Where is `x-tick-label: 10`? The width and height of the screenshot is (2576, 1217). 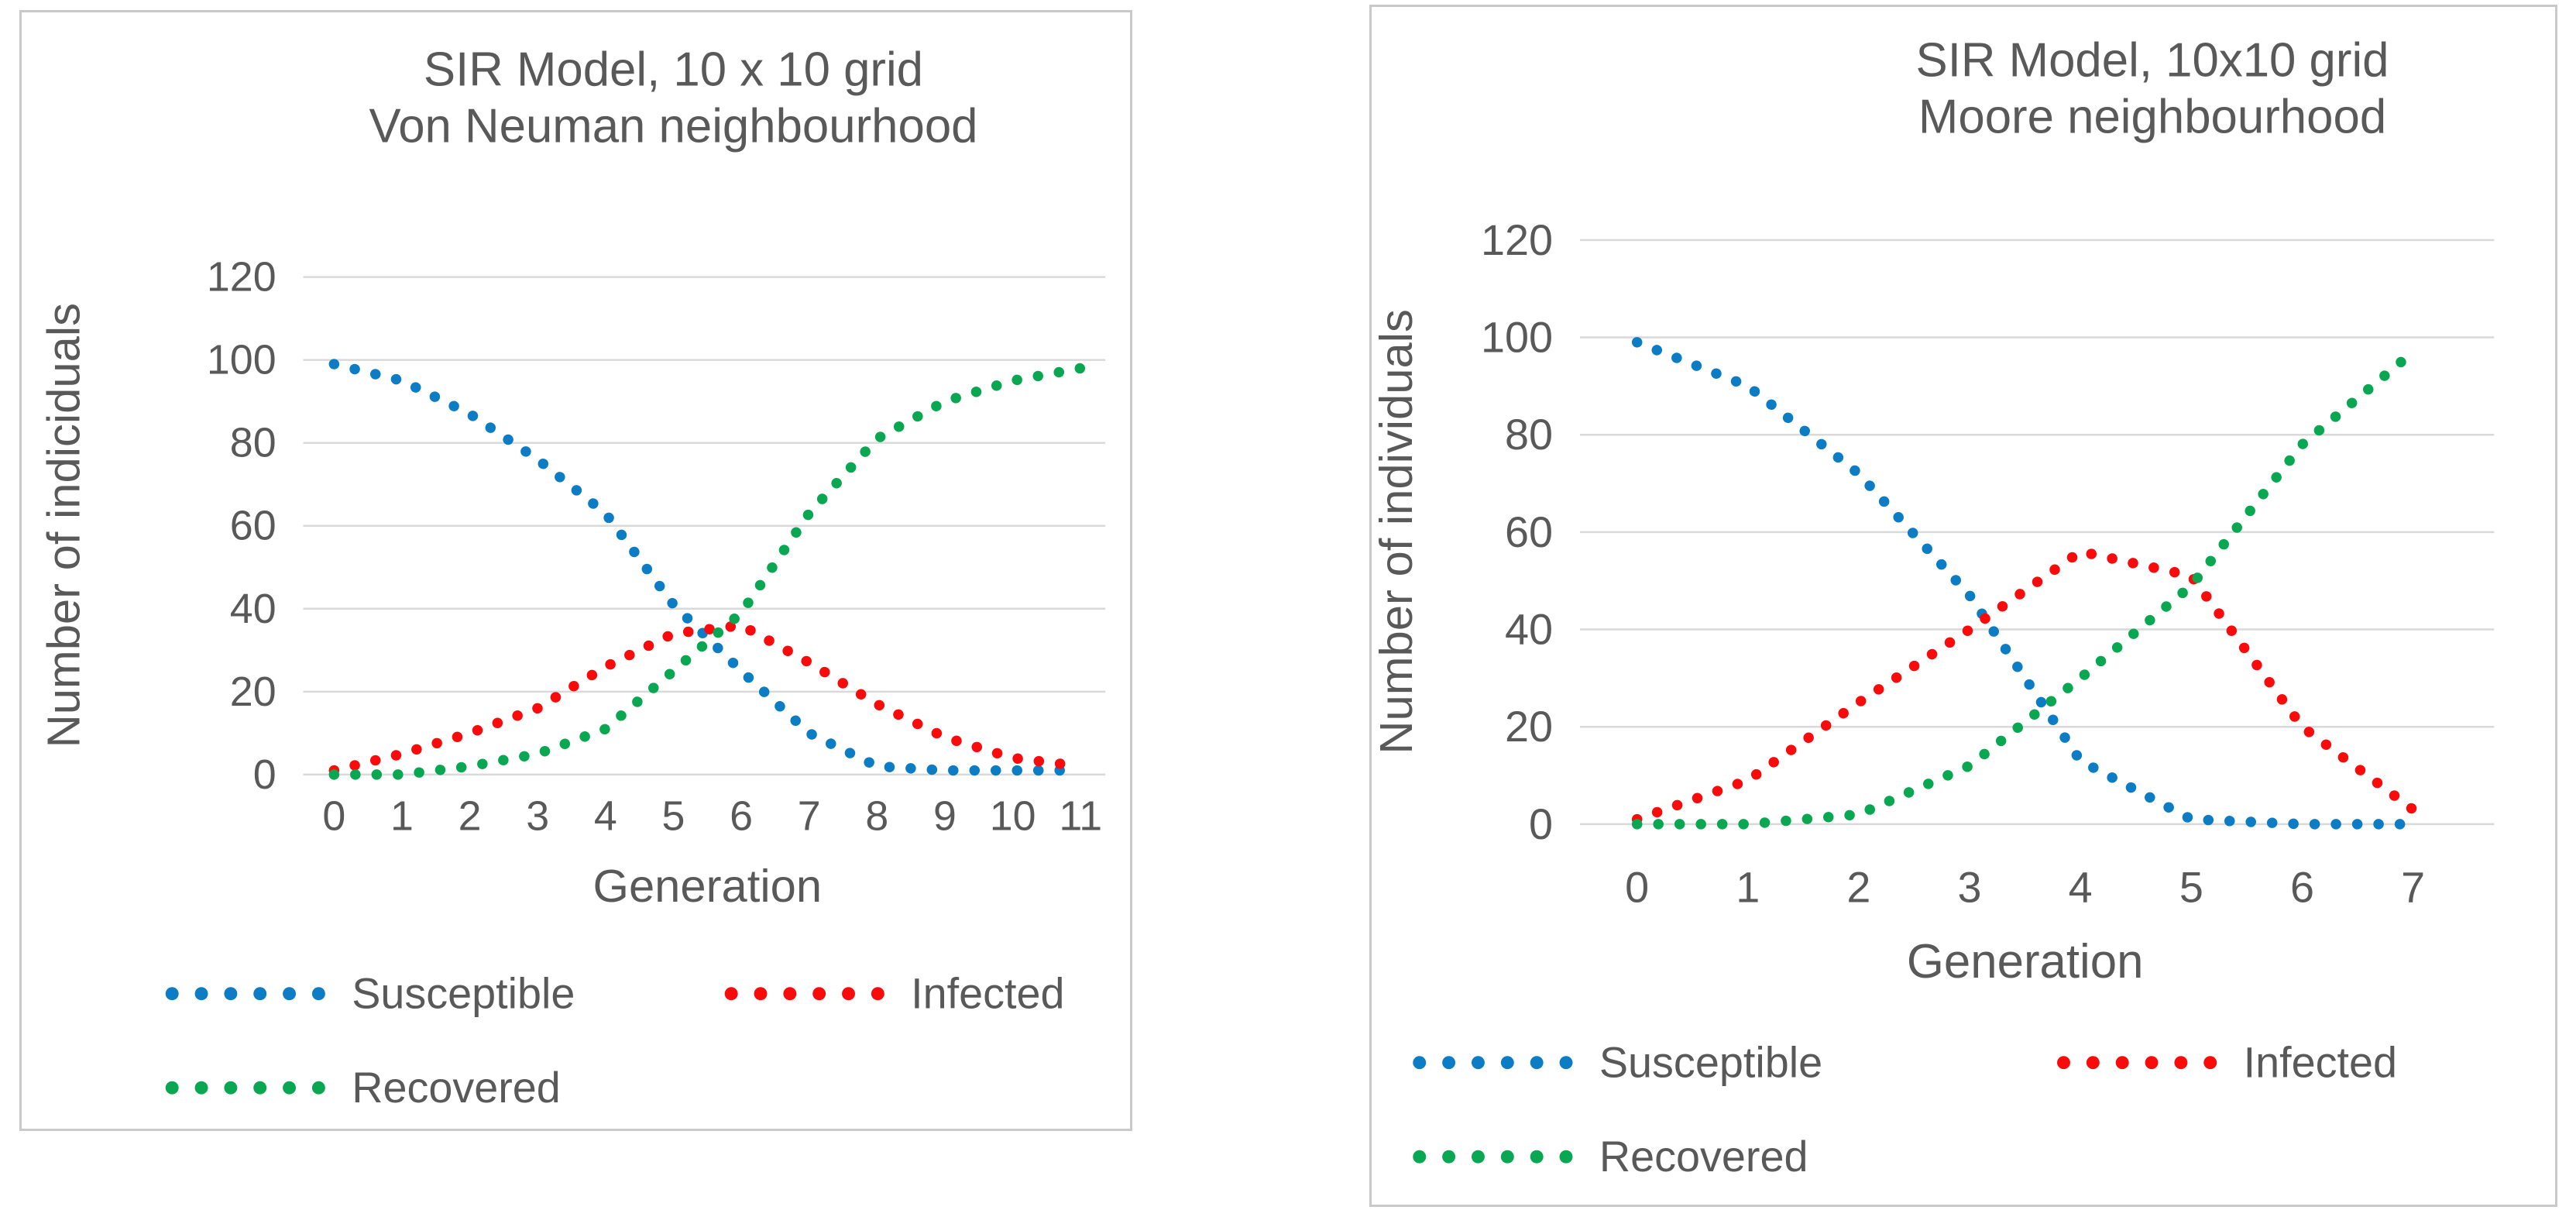
x-tick-label: 10 is located at coordinates (1013, 816).